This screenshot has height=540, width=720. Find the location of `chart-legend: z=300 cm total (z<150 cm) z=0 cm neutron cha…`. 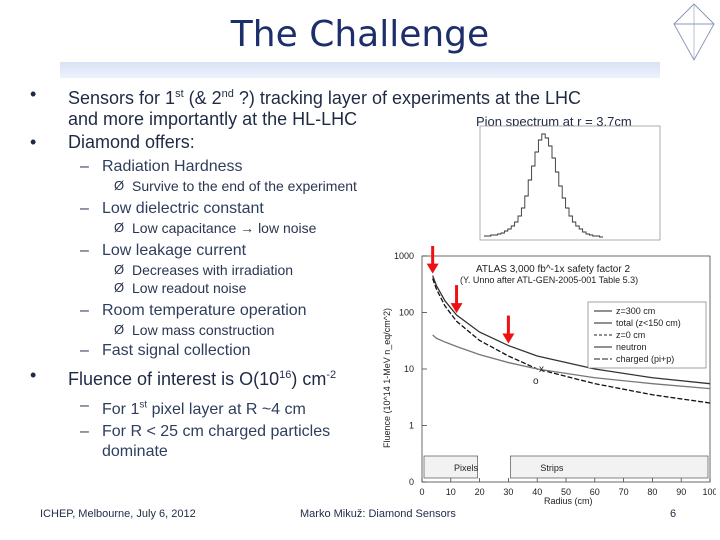

chart-legend: z=300 cm total (z<150 cm) z=0 cm neutron cha… is located at coordinates (647, 335).